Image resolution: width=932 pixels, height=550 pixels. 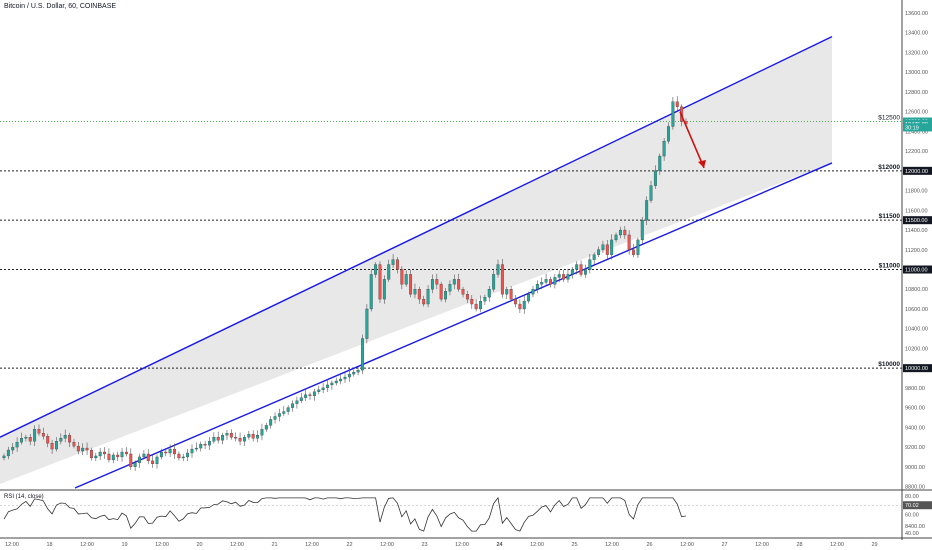 I want to click on y-tick-label: 13600.00, so click(x=916, y=14).